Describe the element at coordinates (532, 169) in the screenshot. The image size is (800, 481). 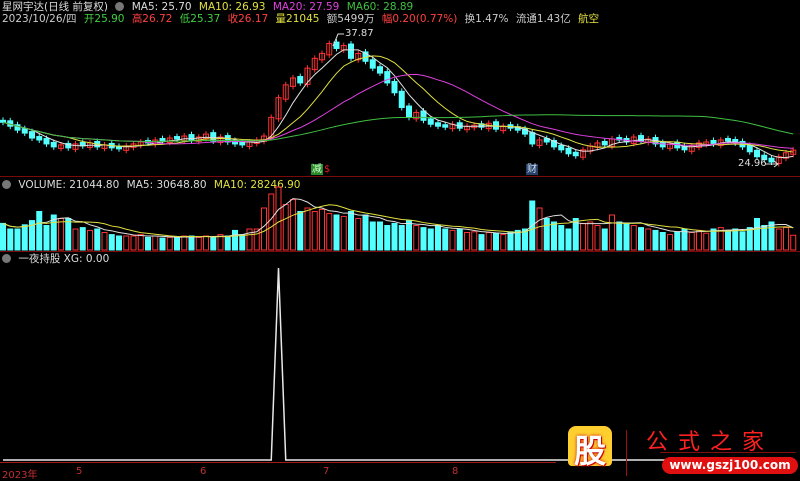
I see `marker-finance: 财` at that location.